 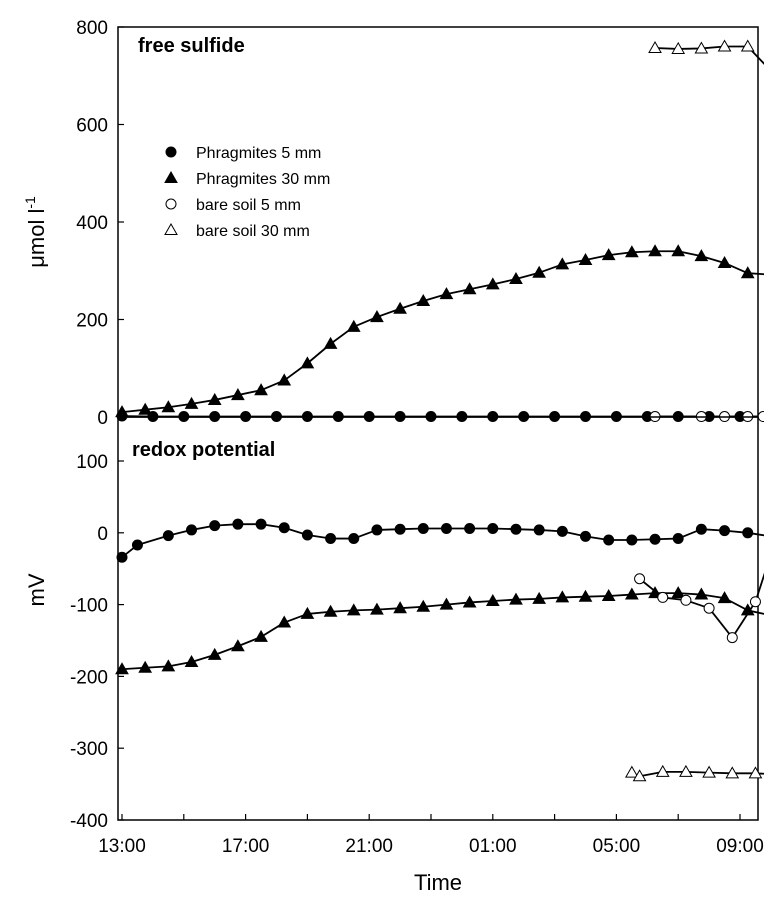 I want to click on x-tick-label: 13:00, so click(x=122, y=846).